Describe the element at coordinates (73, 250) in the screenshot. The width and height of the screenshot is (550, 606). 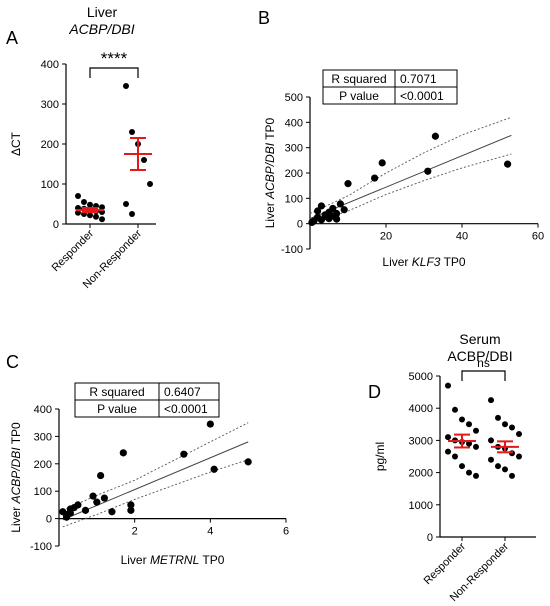
I see `x-tick-label: Responder` at that location.